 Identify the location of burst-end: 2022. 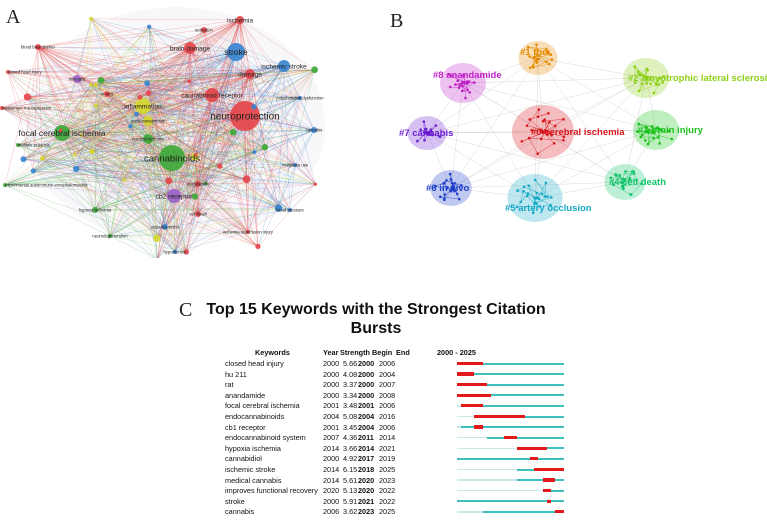
(387, 501).